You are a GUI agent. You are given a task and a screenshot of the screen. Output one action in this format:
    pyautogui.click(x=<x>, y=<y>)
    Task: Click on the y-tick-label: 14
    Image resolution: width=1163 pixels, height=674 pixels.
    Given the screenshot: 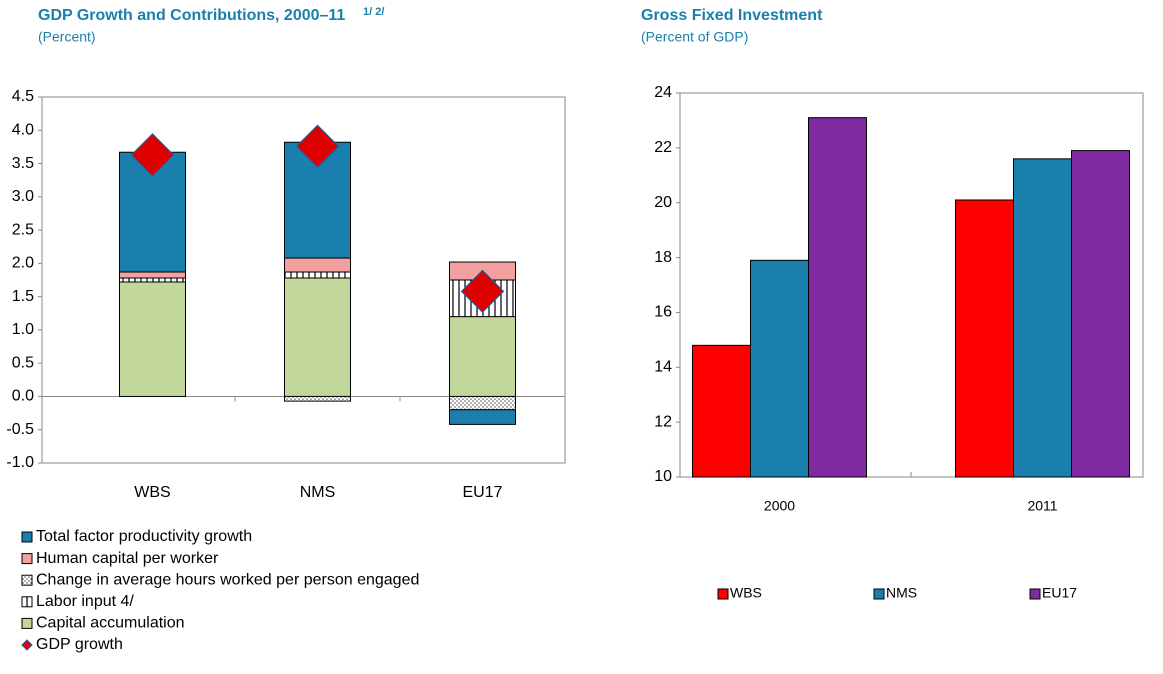 What is the action you would take?
    pyautogui.click(x=663, y=367)
    